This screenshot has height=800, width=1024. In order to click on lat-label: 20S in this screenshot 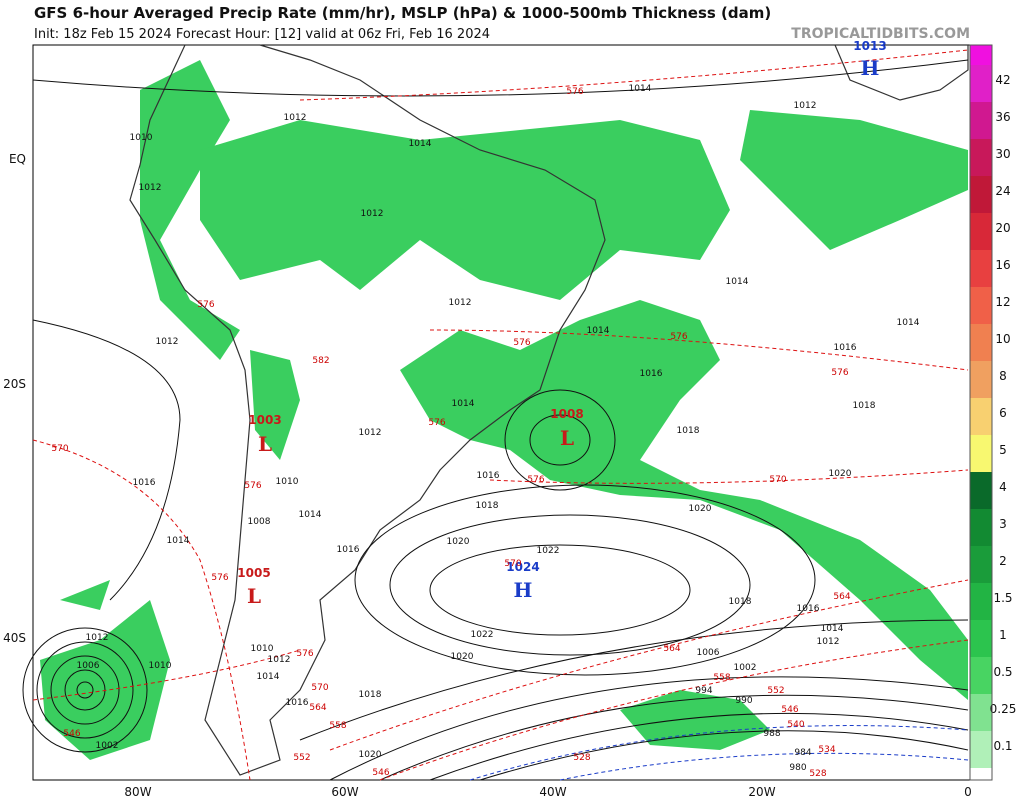, I will do `click(14, 384)`.